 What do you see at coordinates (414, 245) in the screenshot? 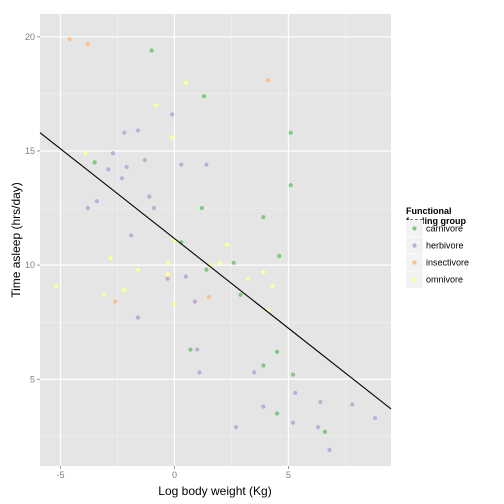
I see `legend-swatch-herbivore` at bounding box center [414, 245].